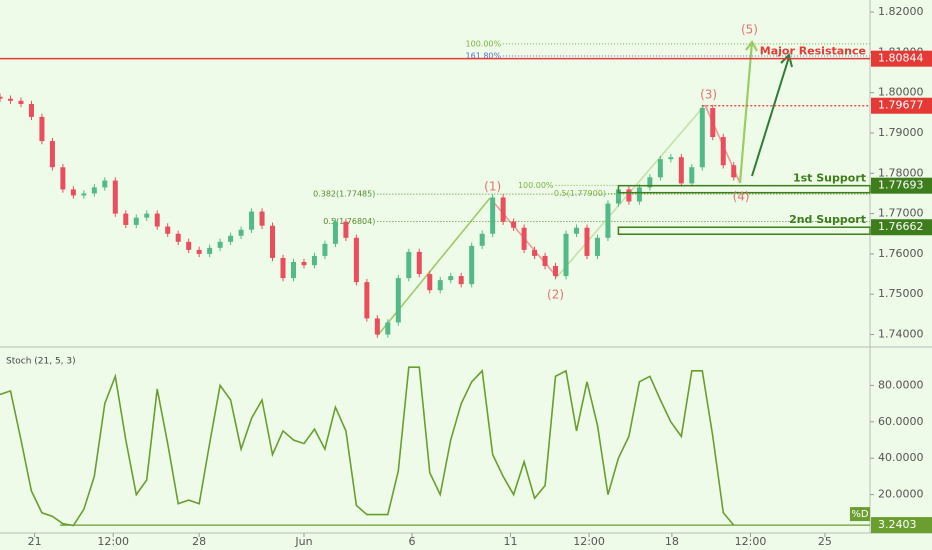 The height and width of the screenshot is (550, 932). I want to click on price-box-label: 1.76662, so click(901, 226).